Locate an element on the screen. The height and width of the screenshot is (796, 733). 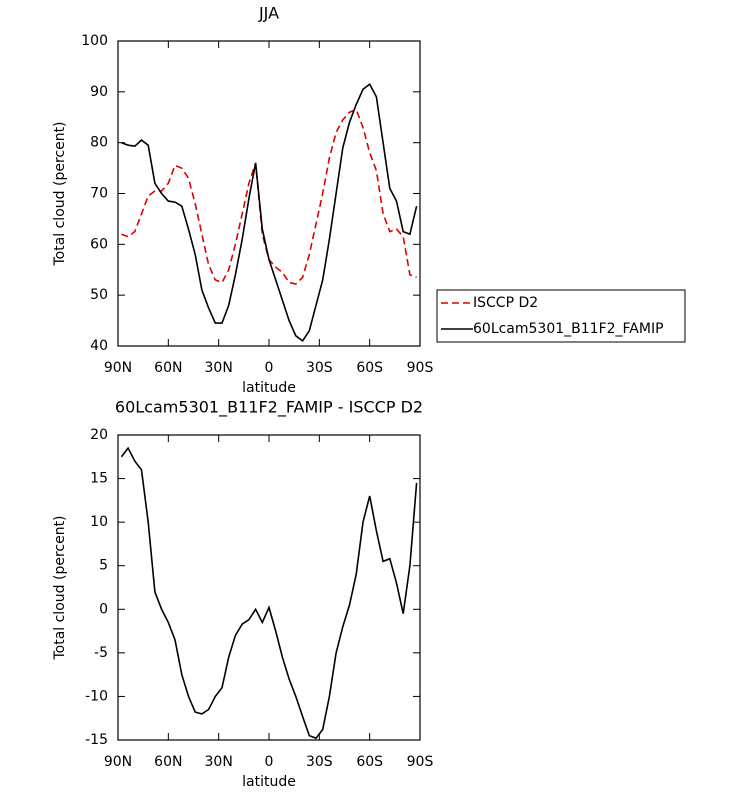
y-tick-label: -5 is located at coordinates (101, 653).